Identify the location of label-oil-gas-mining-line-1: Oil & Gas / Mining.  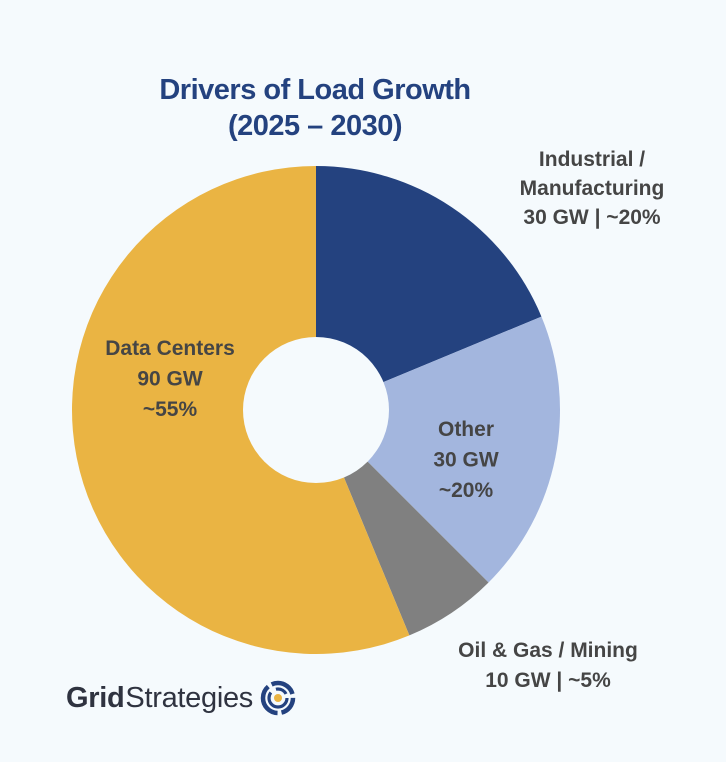
(548, 650).